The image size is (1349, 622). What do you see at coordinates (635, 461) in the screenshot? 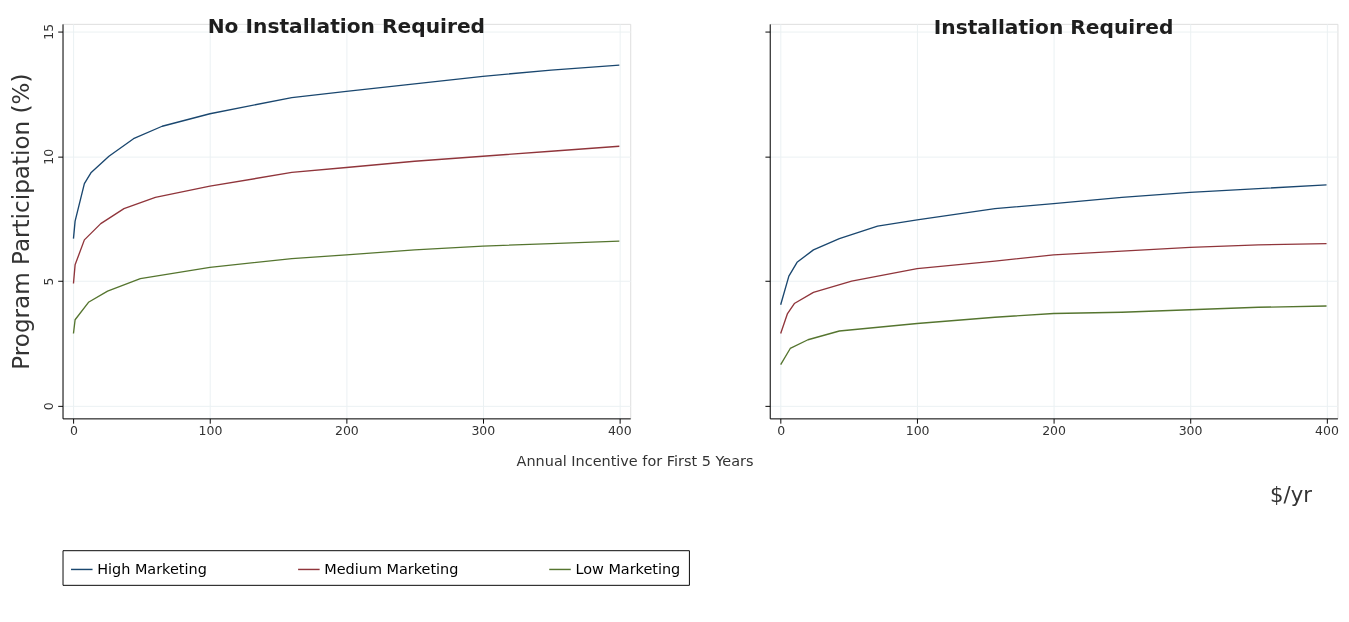
I see `x-axis-title: Annual Incentive for First 5 Years` at bounding box center [635, 461].